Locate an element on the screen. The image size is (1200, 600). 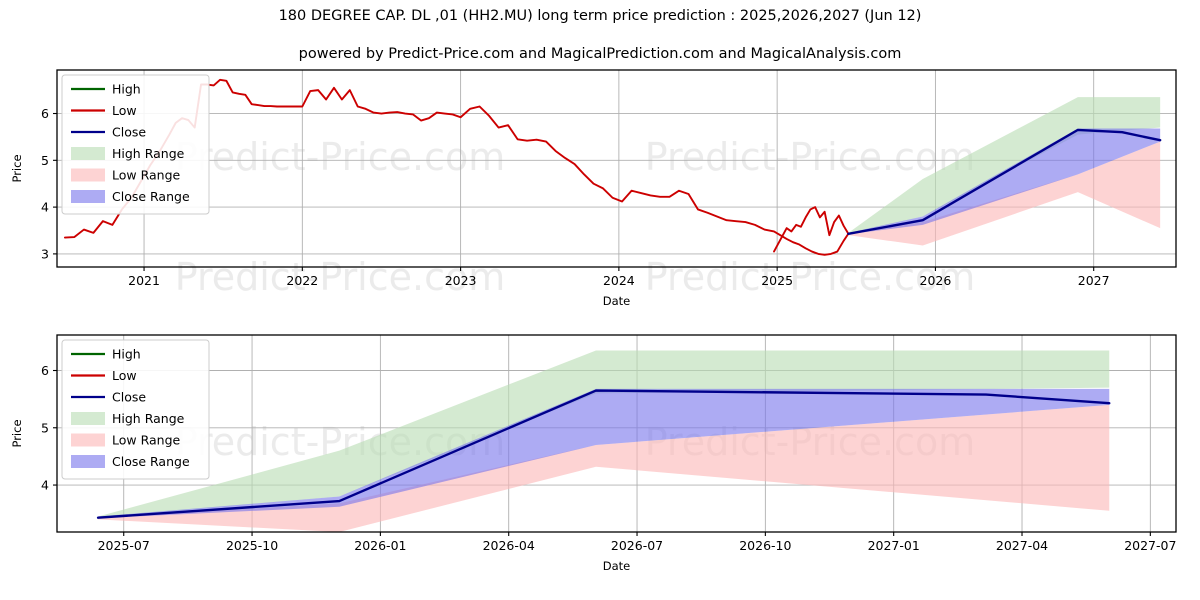
x-tick-label: 2026-07 is located at coordinates (637, 545).